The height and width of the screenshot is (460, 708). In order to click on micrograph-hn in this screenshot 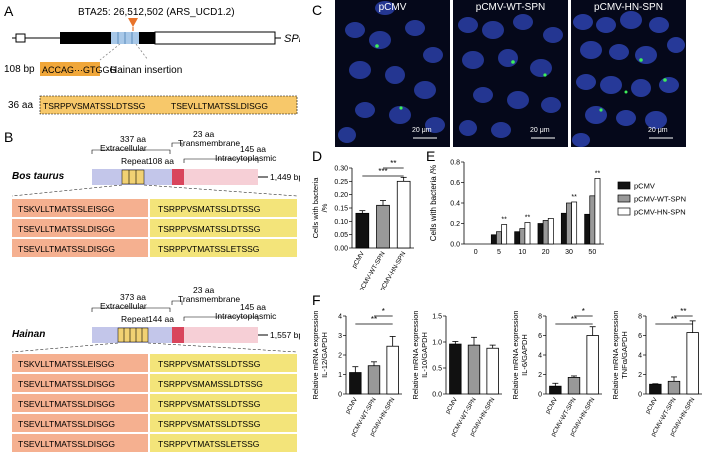, I will do `click(628, 73)`.